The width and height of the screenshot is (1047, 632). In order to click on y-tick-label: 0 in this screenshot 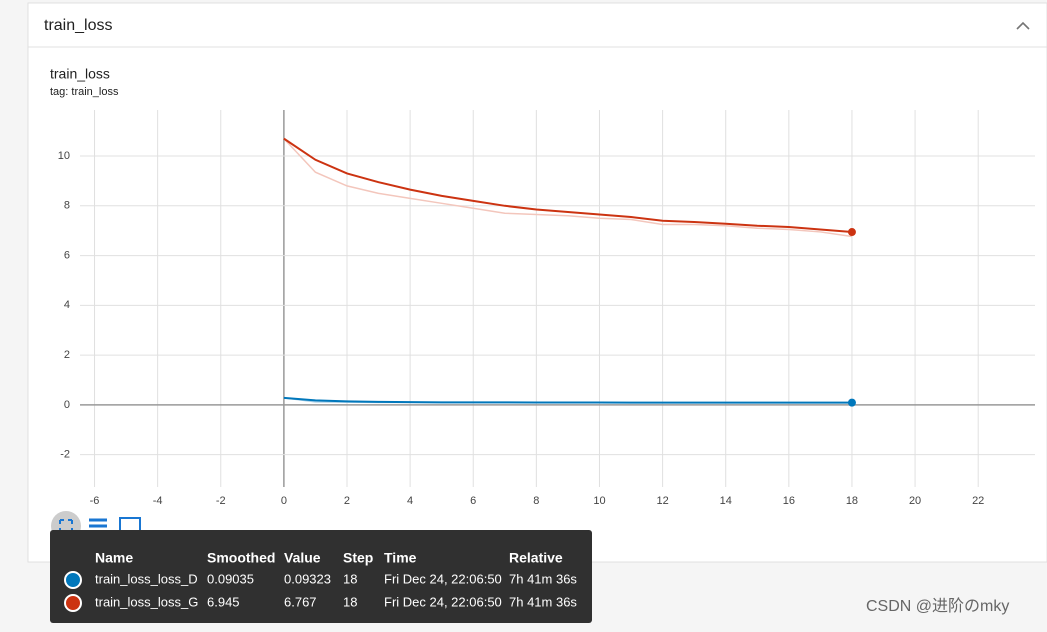, I will do `click(67, 405)`.